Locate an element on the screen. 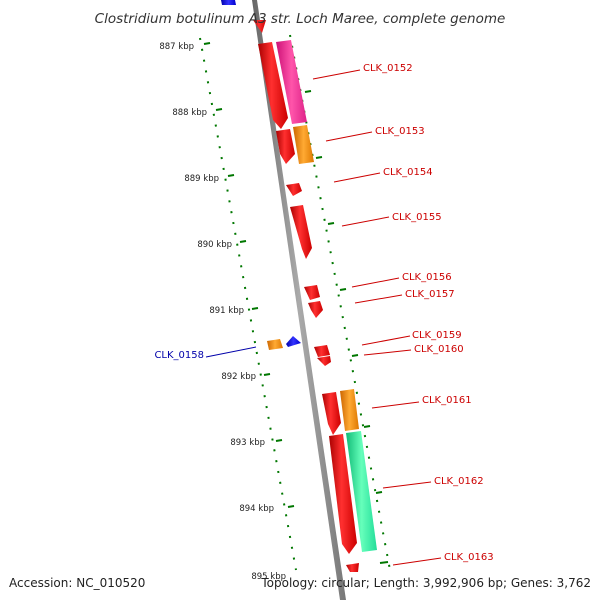 This screenshot has width=600, height=600. scale-label: 889 kbp is located at coordinates (201, 179).